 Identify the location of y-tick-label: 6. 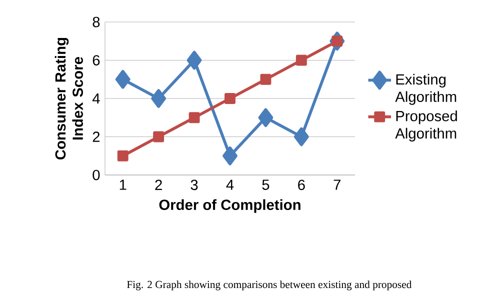
(96, 60).